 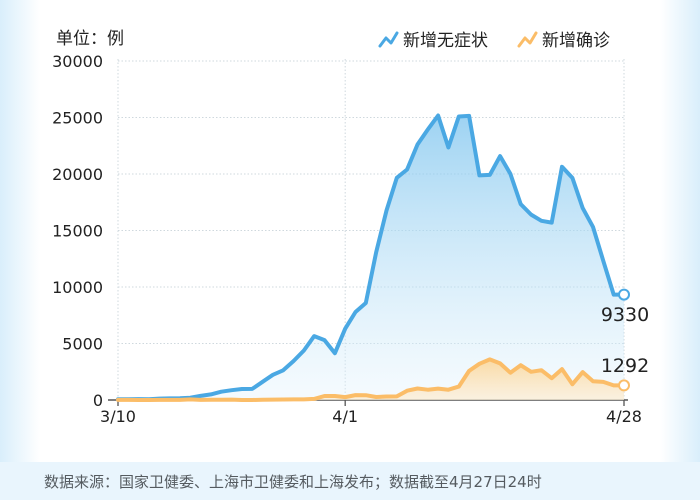 What do you see at coordinates (625, 315) in the screenshot?
I see `end-label-asymptomatic: 9330` at bounding box center [625, 315].